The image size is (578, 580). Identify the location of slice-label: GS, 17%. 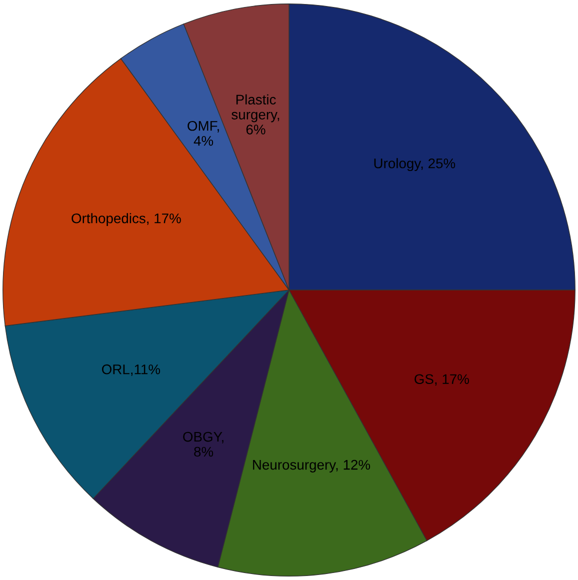
(441, 380).